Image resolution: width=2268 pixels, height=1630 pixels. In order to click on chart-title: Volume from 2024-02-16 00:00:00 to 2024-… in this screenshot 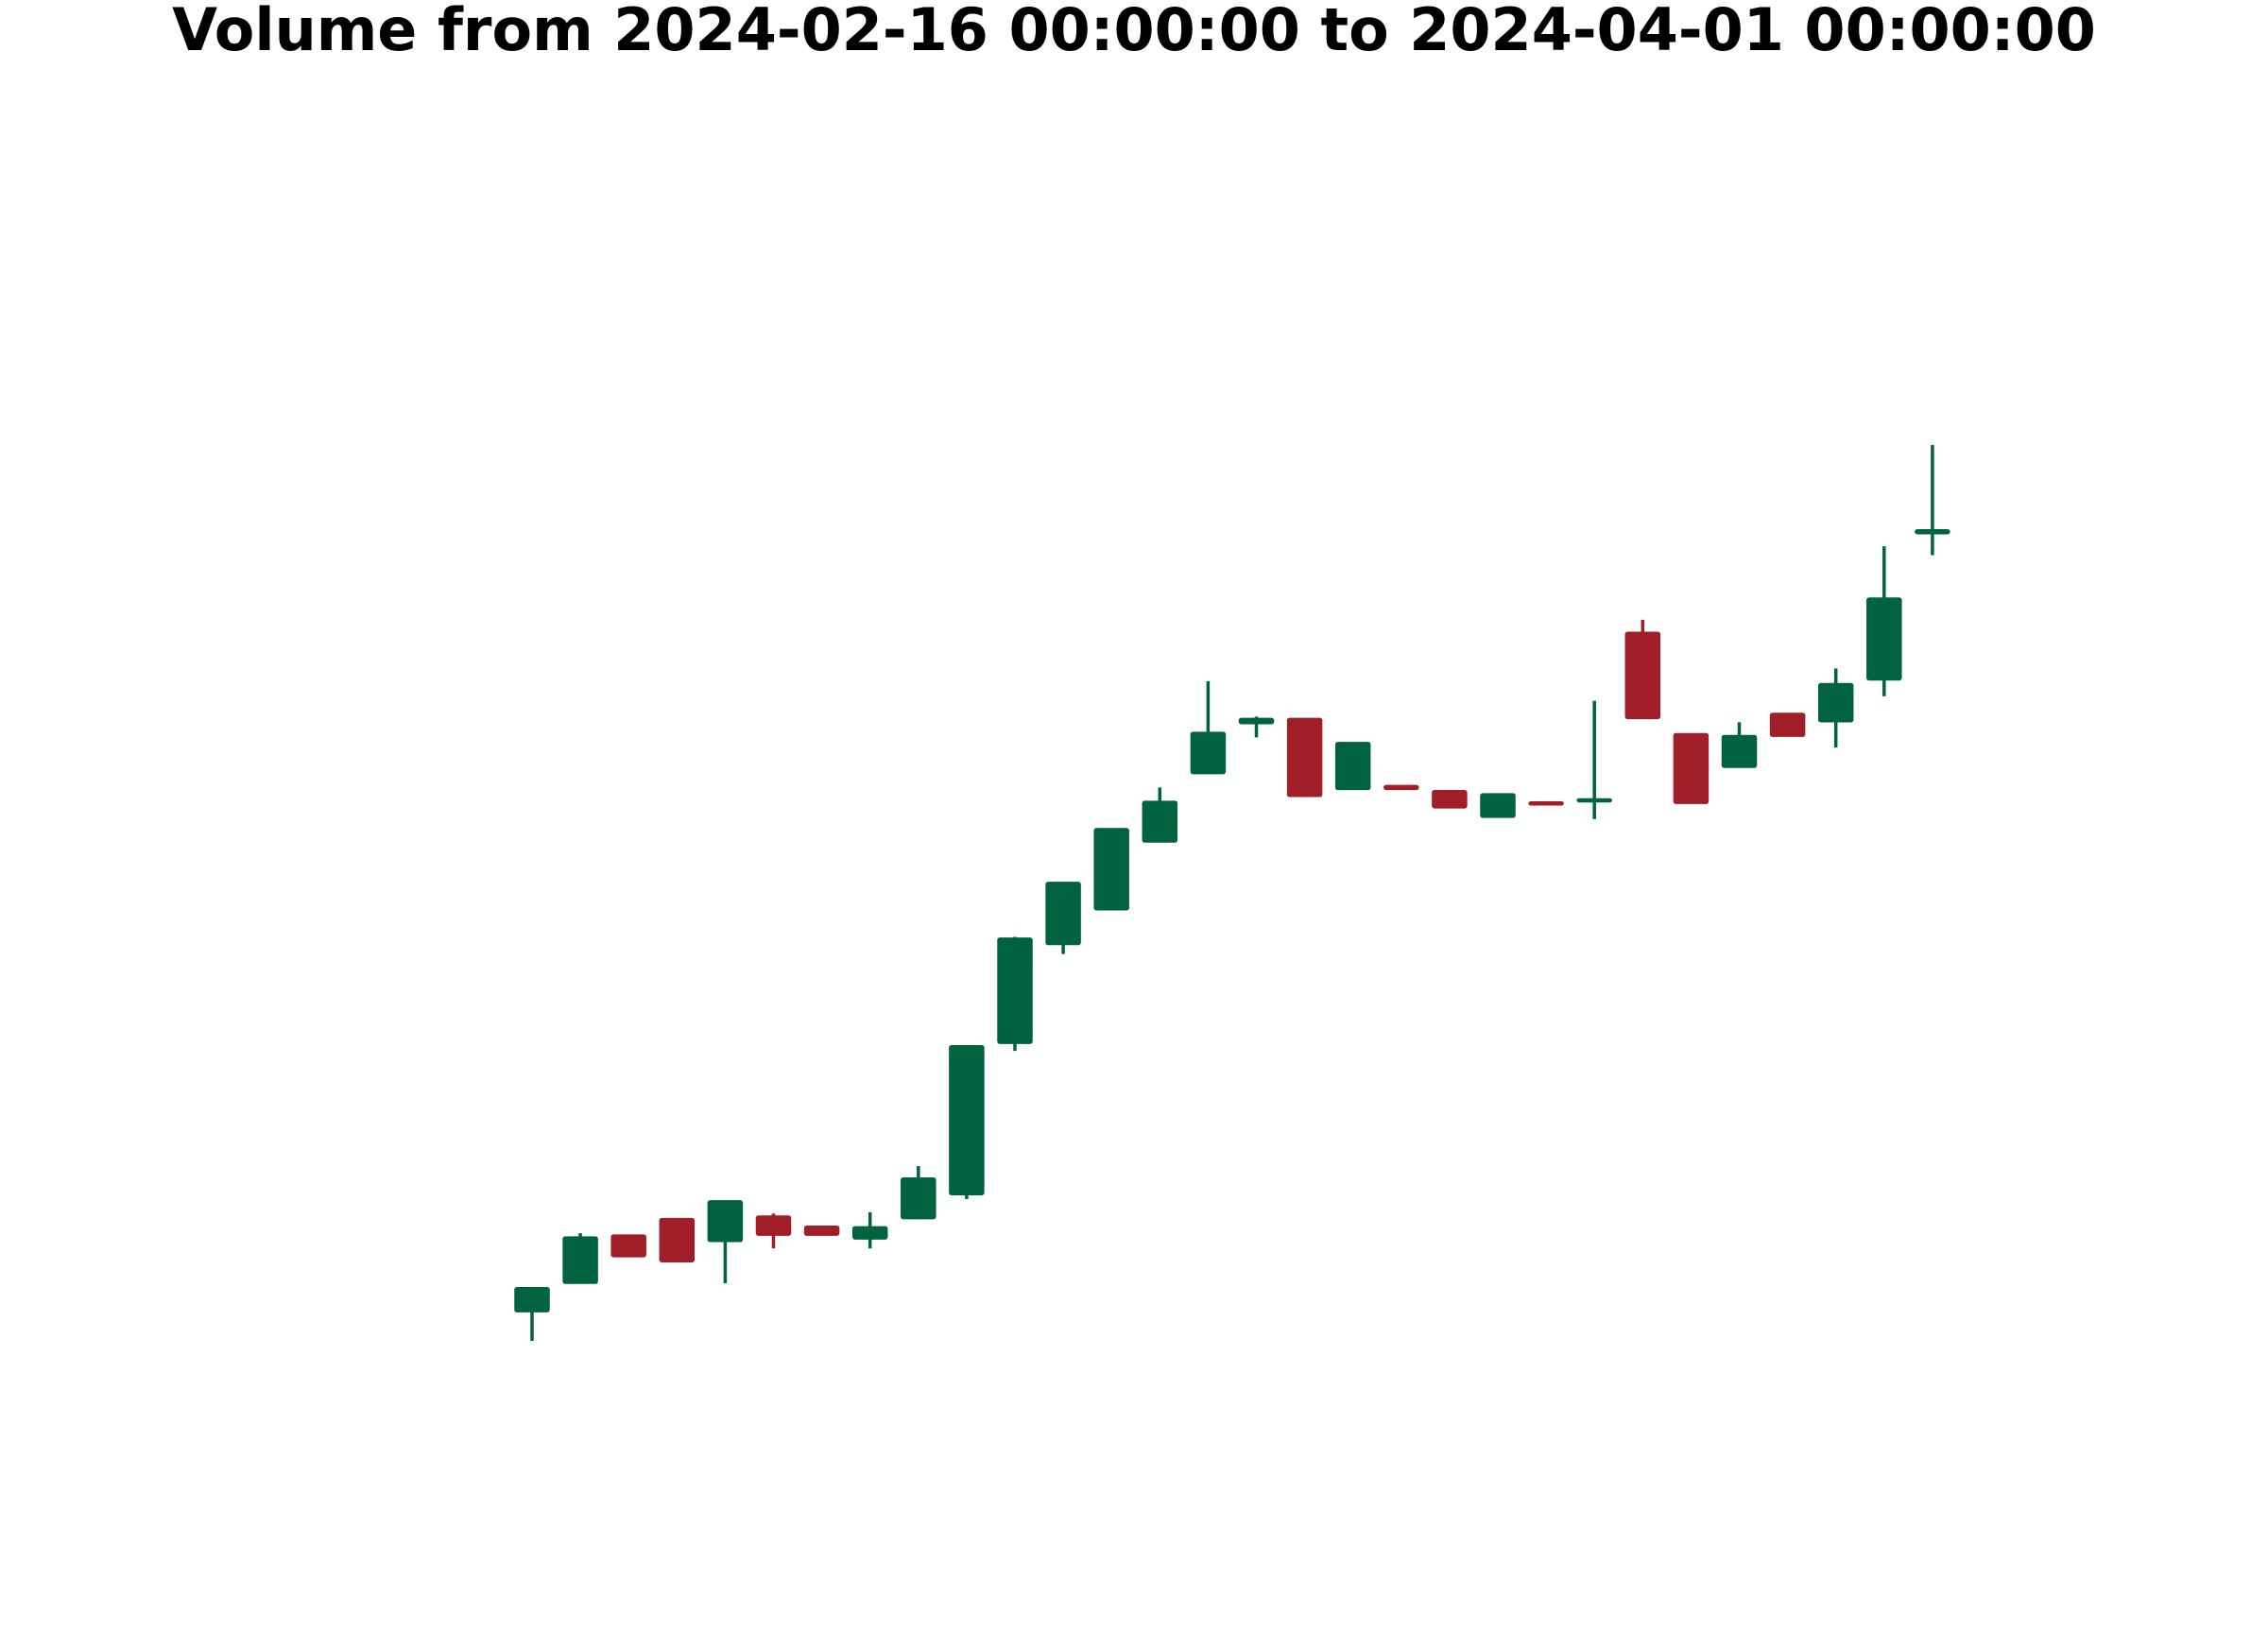, I will do `click(1134, 32)`.